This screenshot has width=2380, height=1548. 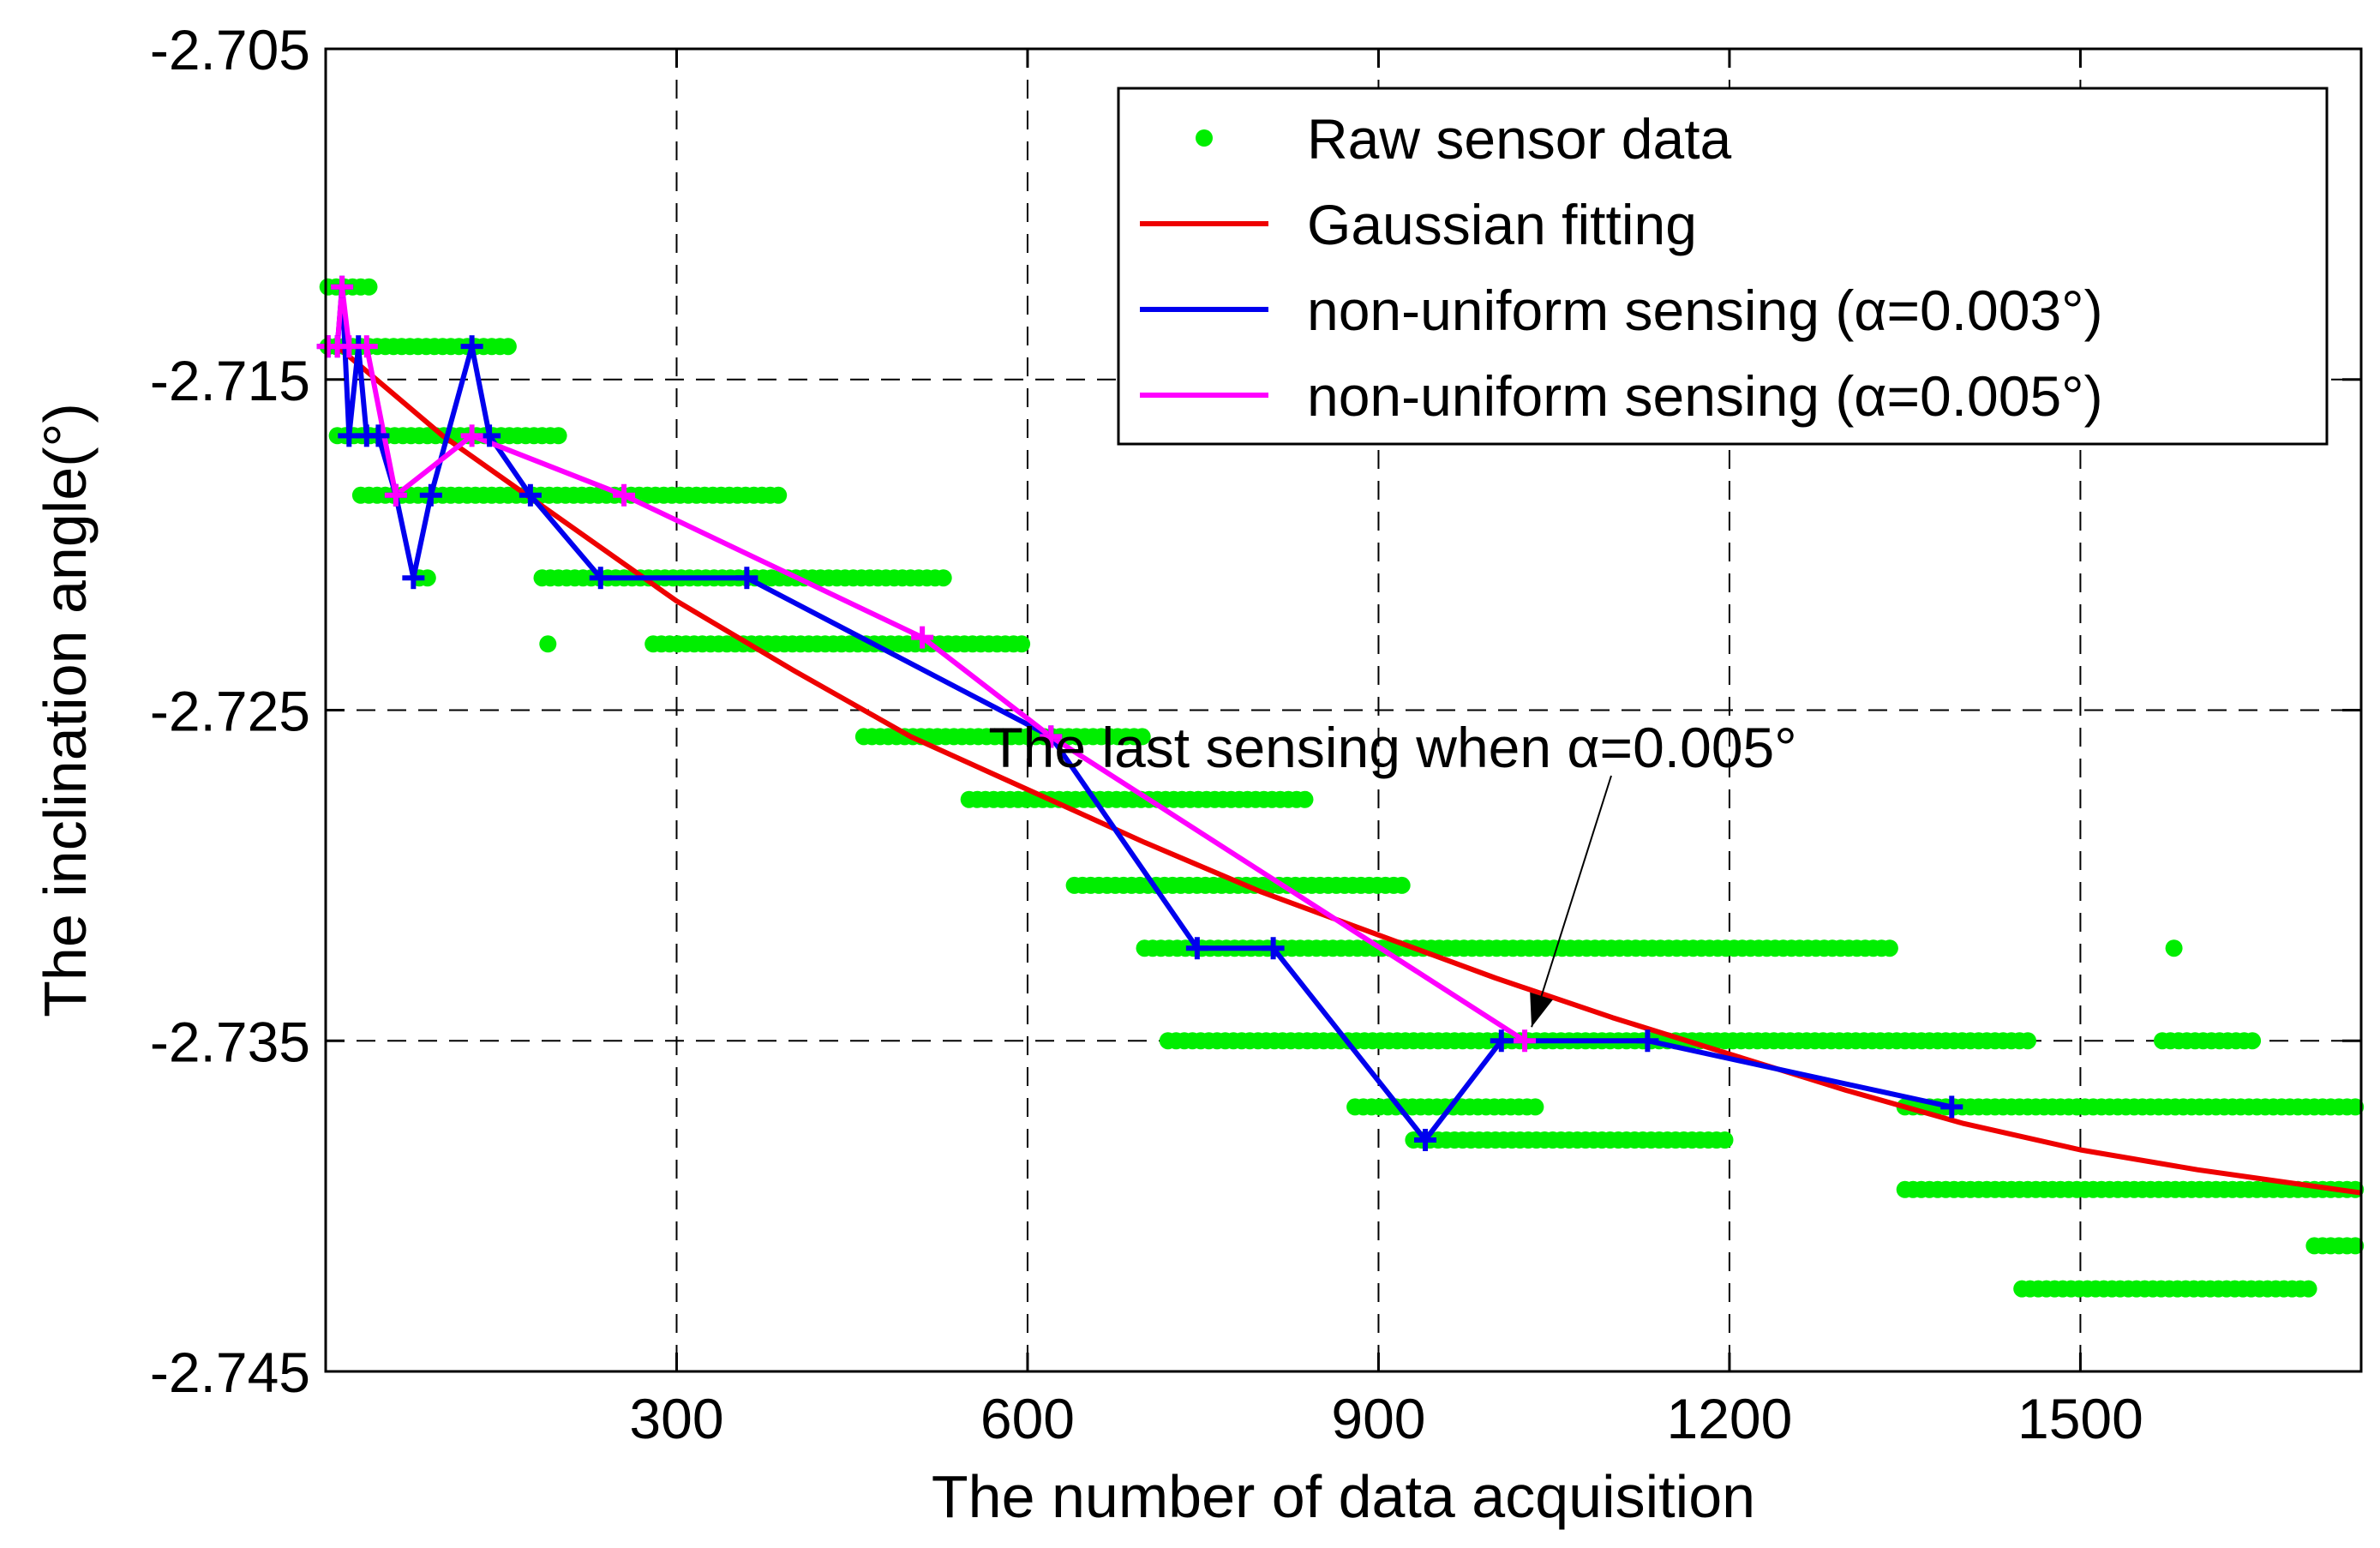 I want to click on legend-label: non-uniform sensing (α=0.005°), so click(x=1705, y=396).